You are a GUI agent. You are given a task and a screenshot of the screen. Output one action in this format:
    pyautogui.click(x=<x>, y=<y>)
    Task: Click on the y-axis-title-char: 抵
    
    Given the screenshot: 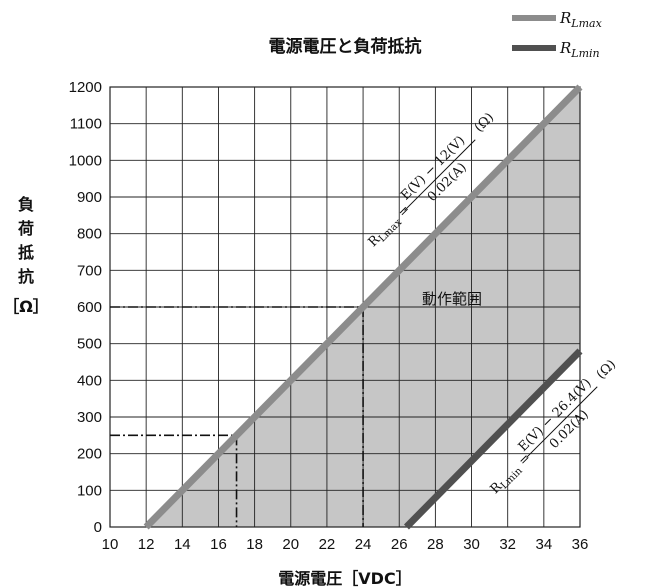 What is the action you would take?
    pyautogui.click(x=26, y=252)
    